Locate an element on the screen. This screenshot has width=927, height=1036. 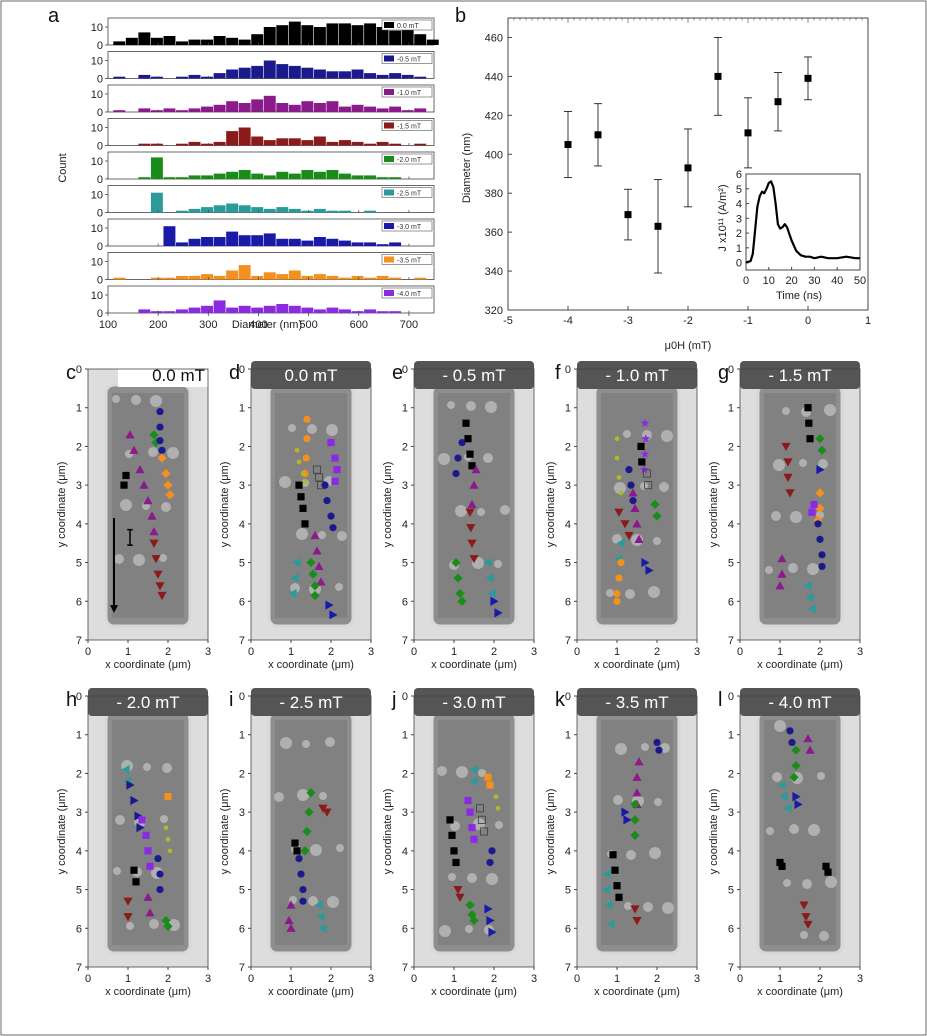
panel-frame is located at coordinates (637, 504).